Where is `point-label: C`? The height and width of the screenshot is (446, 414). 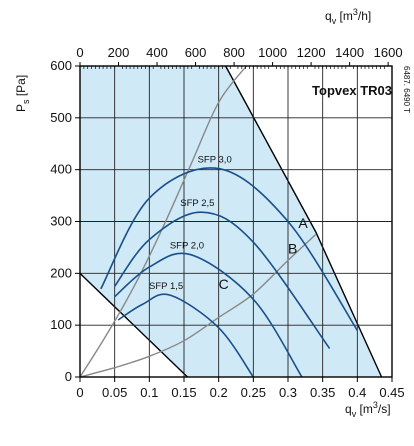
point-label: C is located at coordinates (224, 284).